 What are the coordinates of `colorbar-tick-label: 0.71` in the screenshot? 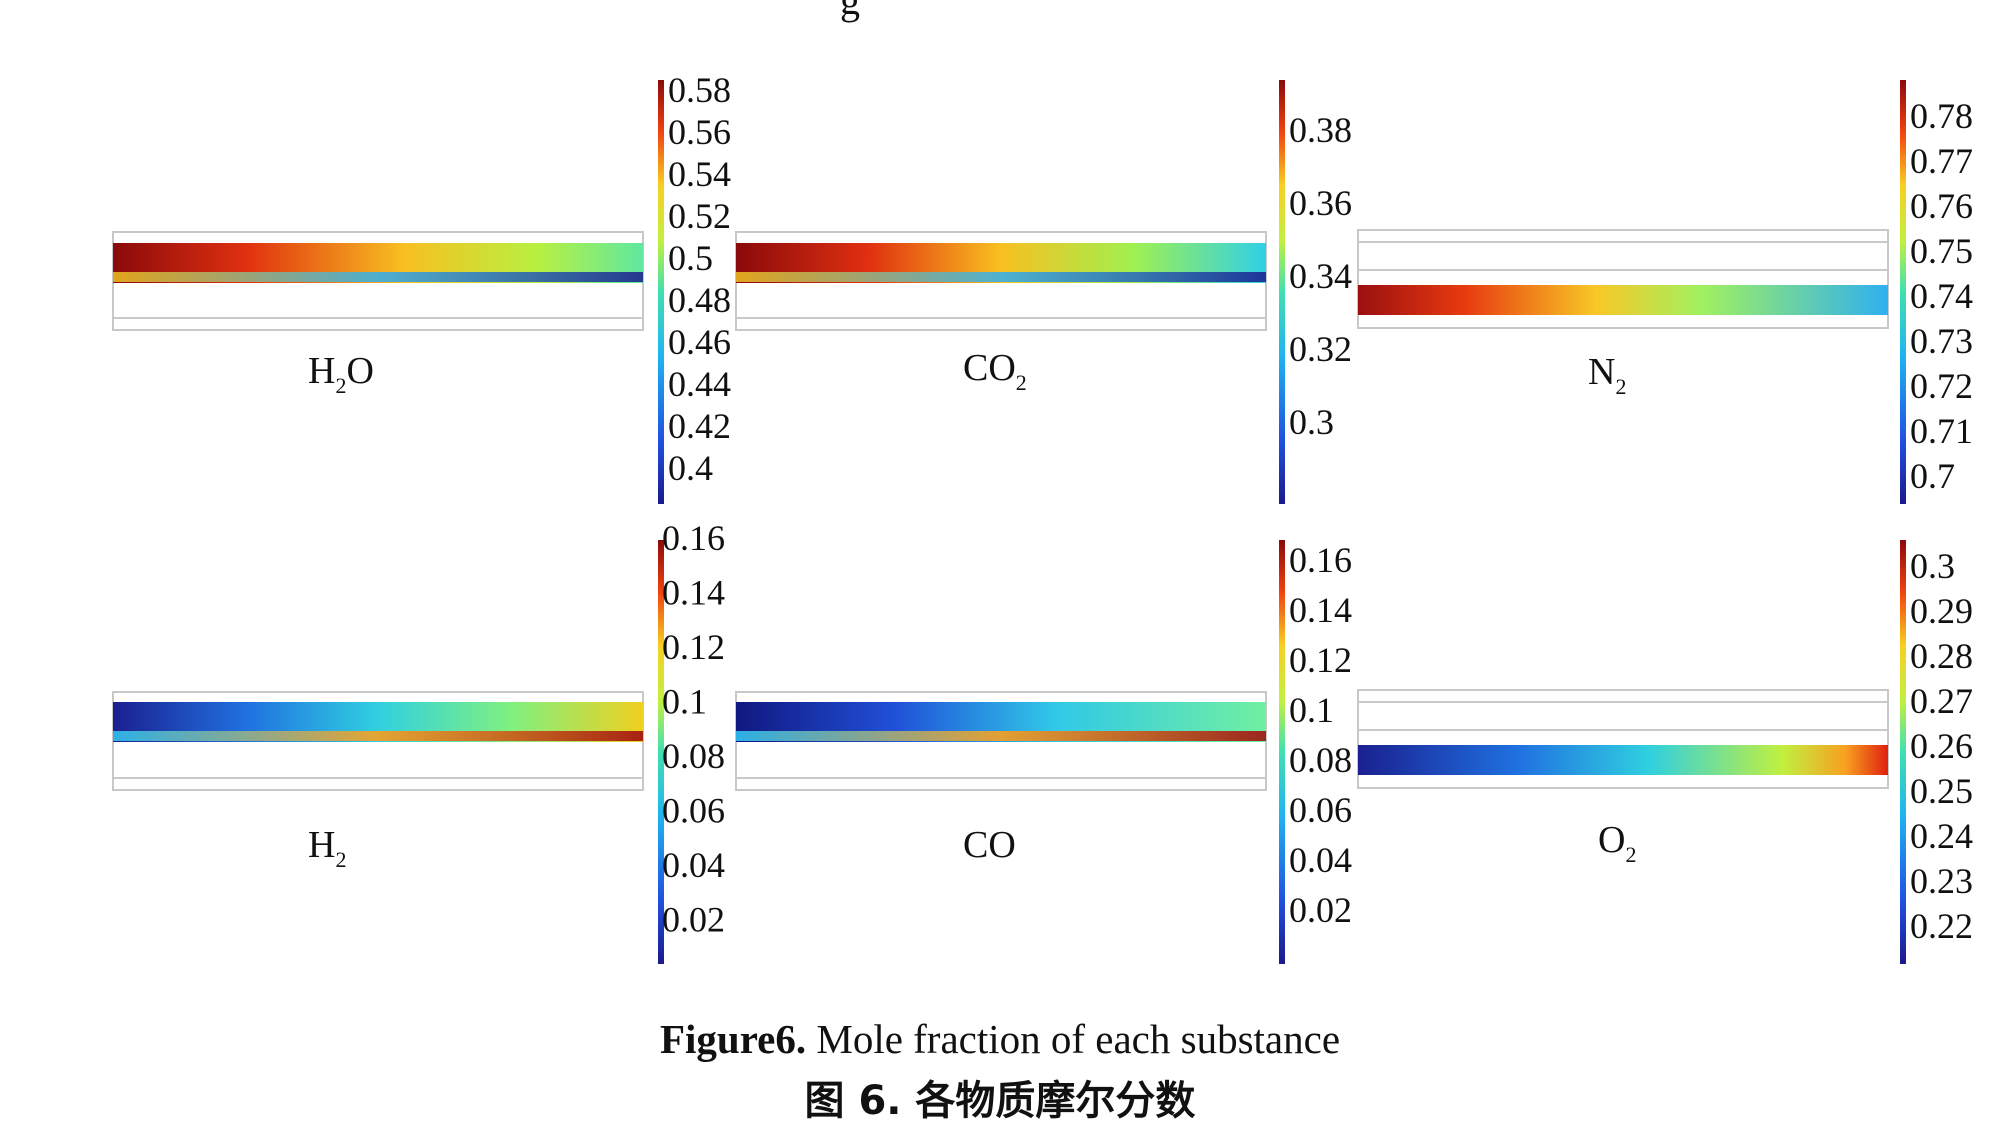 It's located at (1941, 431).